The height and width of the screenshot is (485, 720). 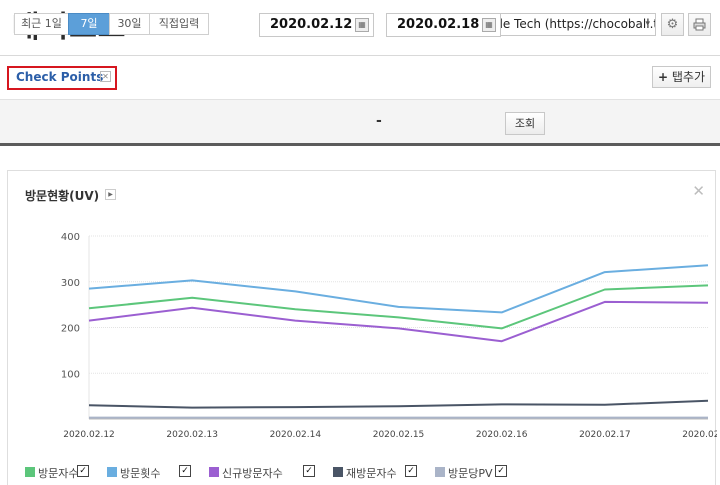 What do you see at coordinates (110, 194) in the screenshot?
I see `arrow-right-icon: ▶` at bounding box center [110, 194].